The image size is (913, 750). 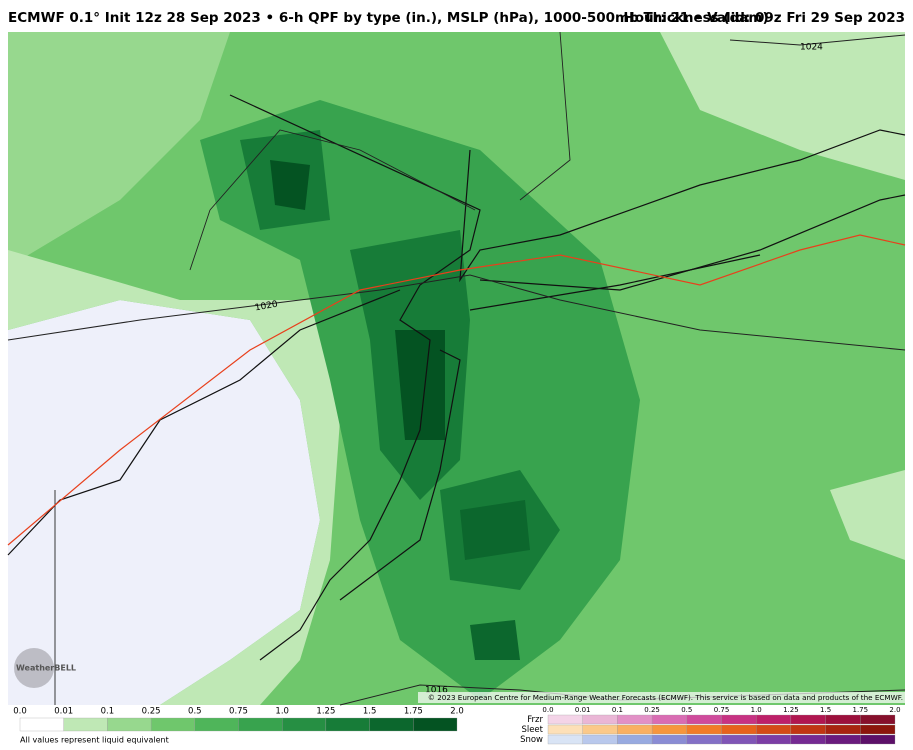 I want to click on type-tick: 1.0, so click(x=756, y=710).